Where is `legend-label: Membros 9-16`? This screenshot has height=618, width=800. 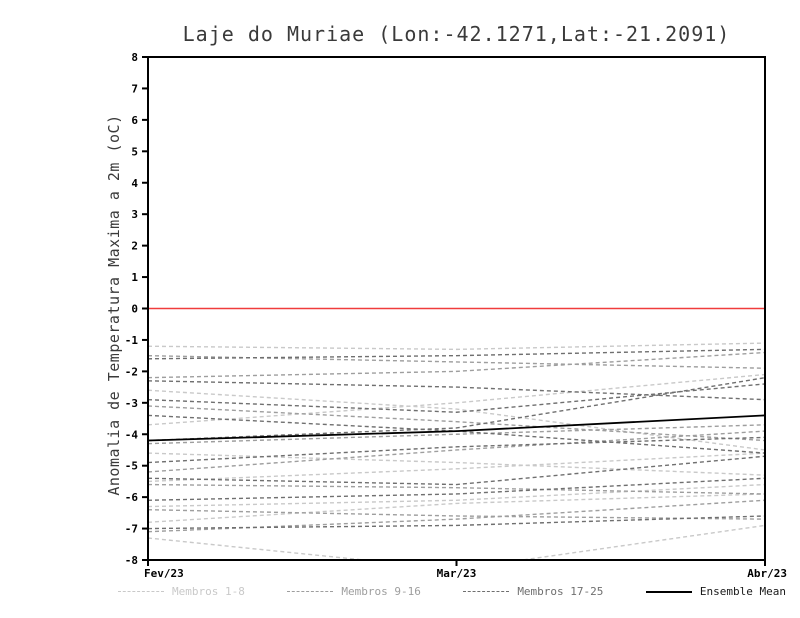
legend-label: Membros 9-16 is located at coordinates (381, 591).